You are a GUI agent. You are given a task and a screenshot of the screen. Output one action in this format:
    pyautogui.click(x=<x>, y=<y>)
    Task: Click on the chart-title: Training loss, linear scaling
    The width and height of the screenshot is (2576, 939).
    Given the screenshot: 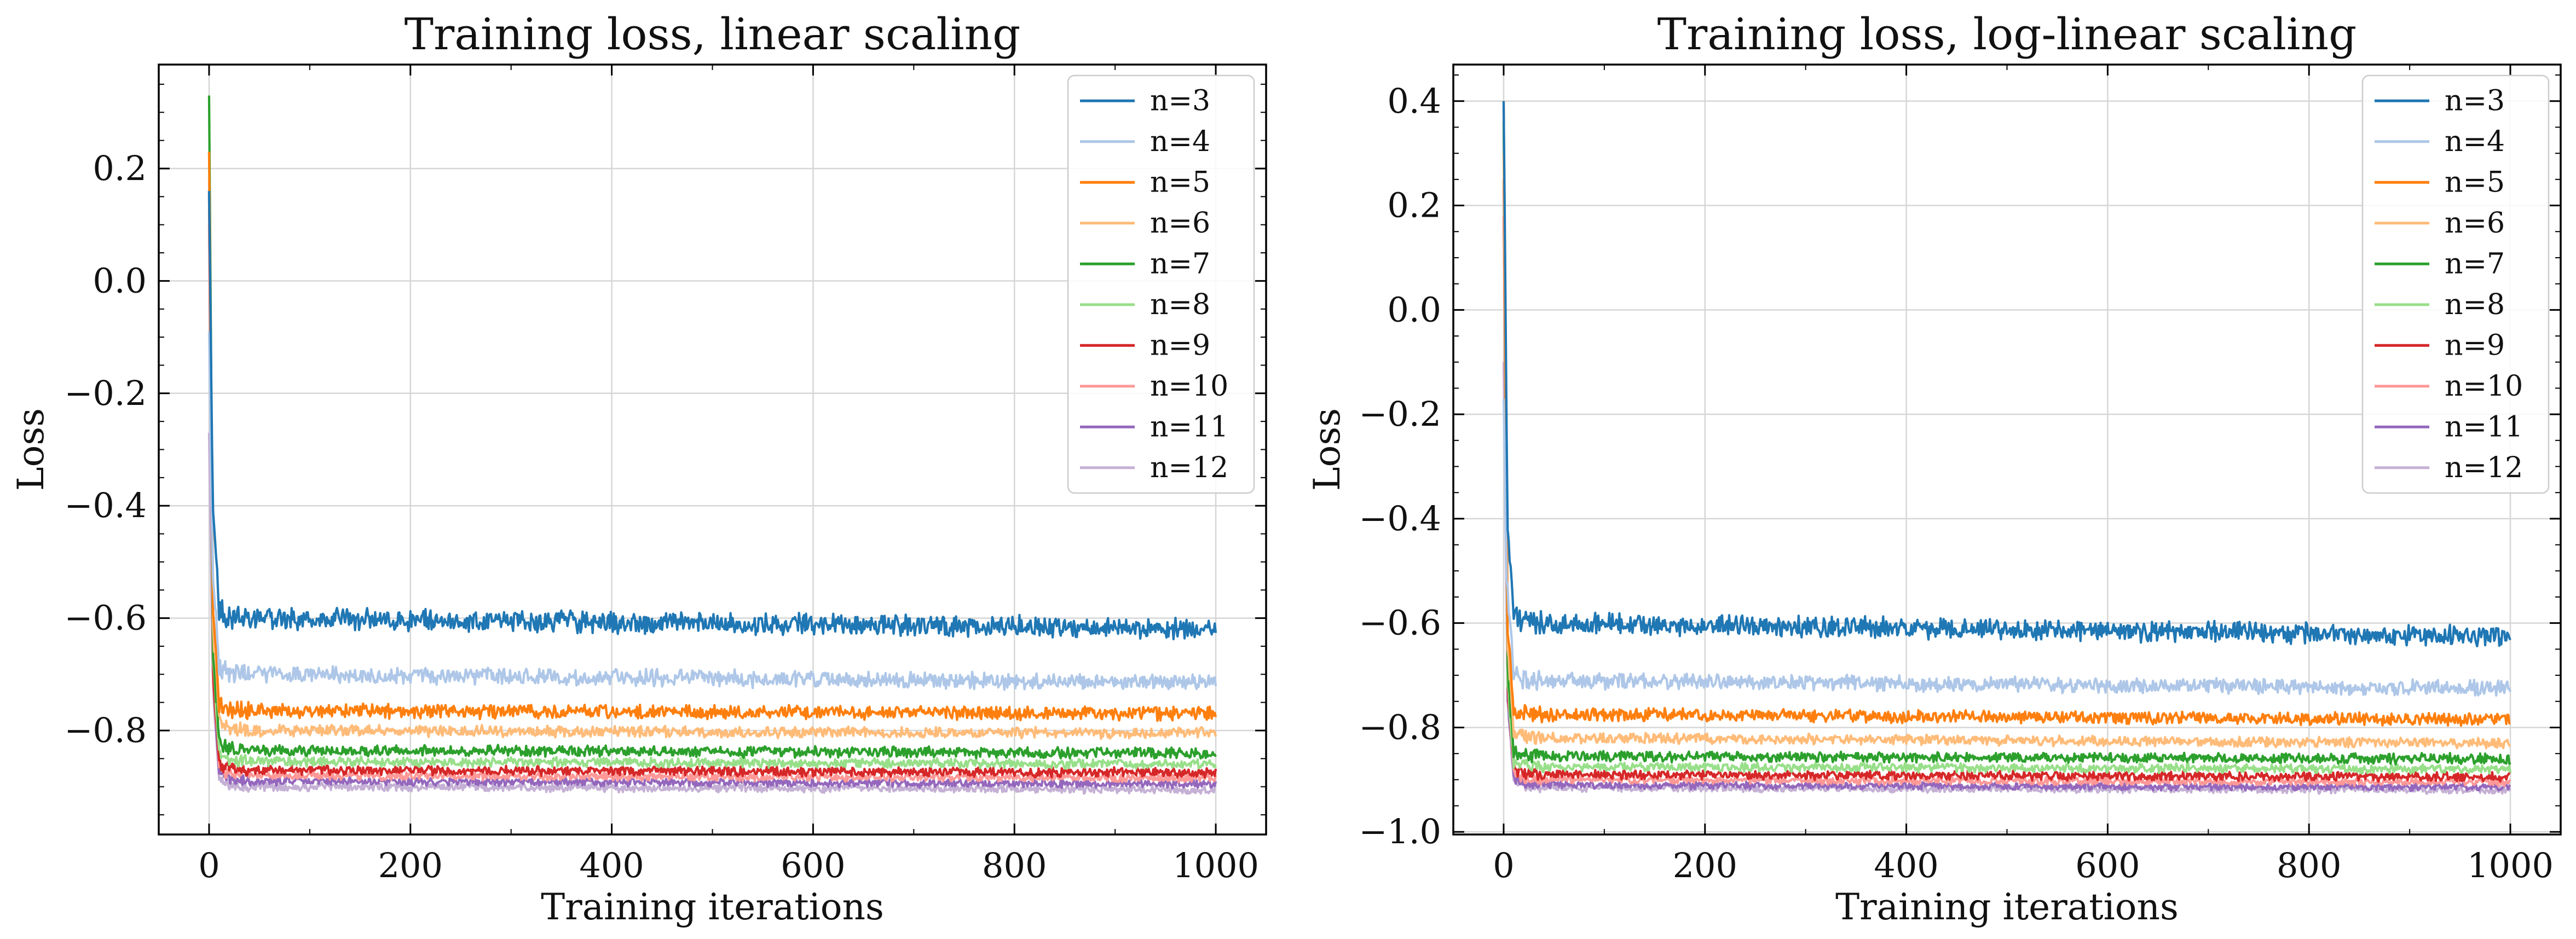 What is the action you would take?
    pyautogui.click(x=713, y=34)
    